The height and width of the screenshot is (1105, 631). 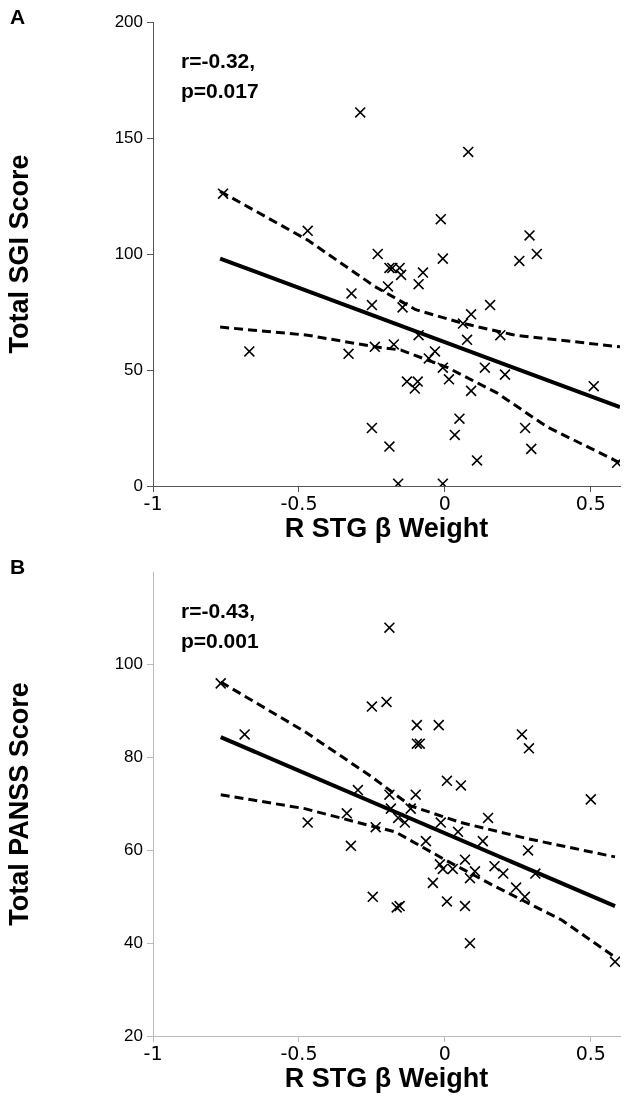 I want to click on y-tick-label: 200, so click(x=128, y=21).